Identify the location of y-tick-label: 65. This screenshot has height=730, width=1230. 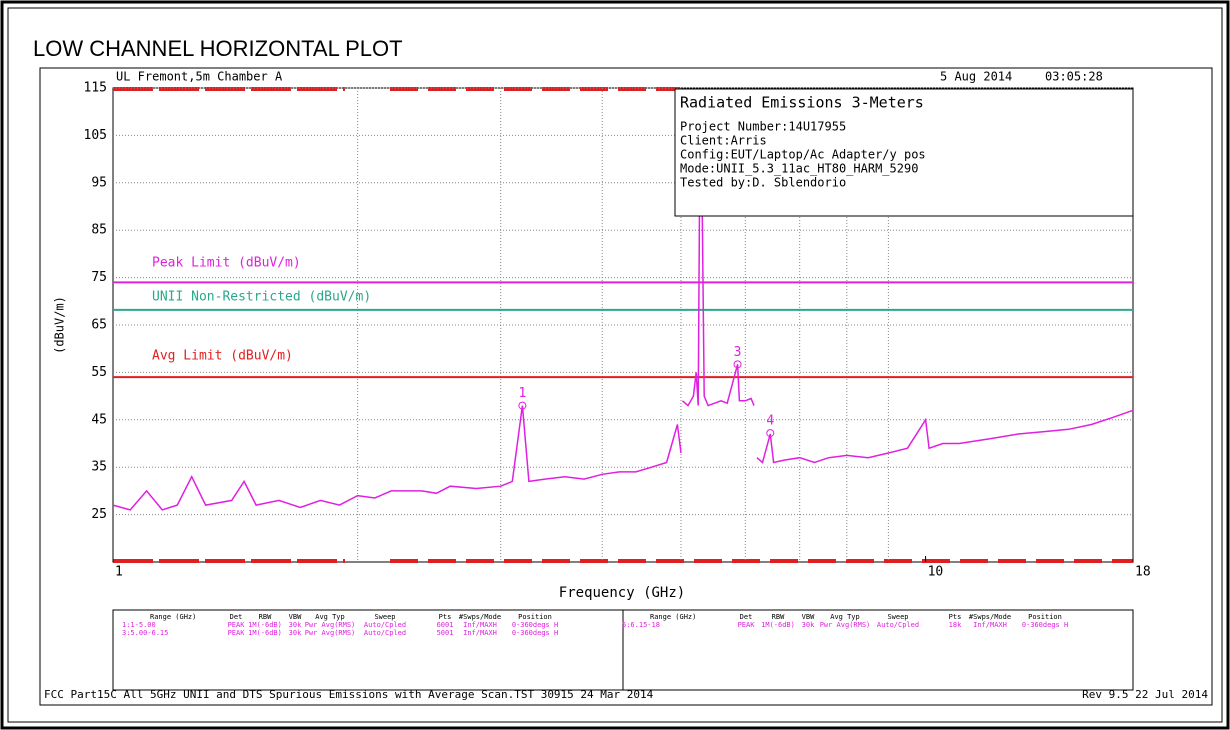
(99, 325).